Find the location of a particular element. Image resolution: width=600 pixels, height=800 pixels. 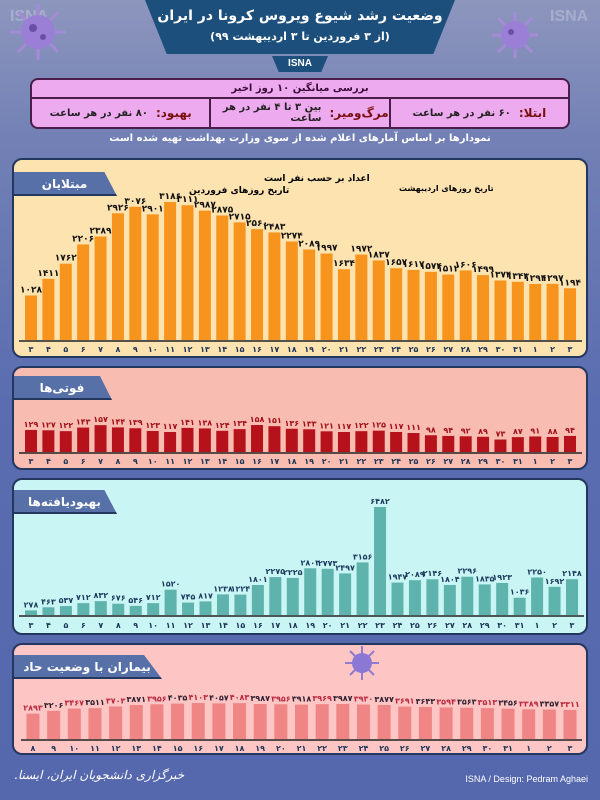

value-label: ۱۸۳۷ is located at coordinates (379, 255).